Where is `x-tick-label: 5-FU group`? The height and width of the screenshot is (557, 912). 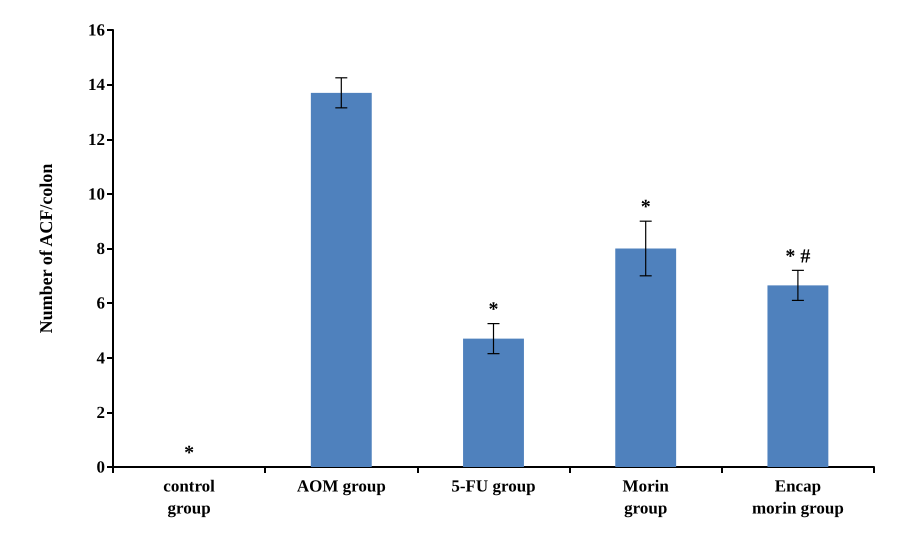
x-tick-label: 5-FU group is located at coordinates (493, 486).